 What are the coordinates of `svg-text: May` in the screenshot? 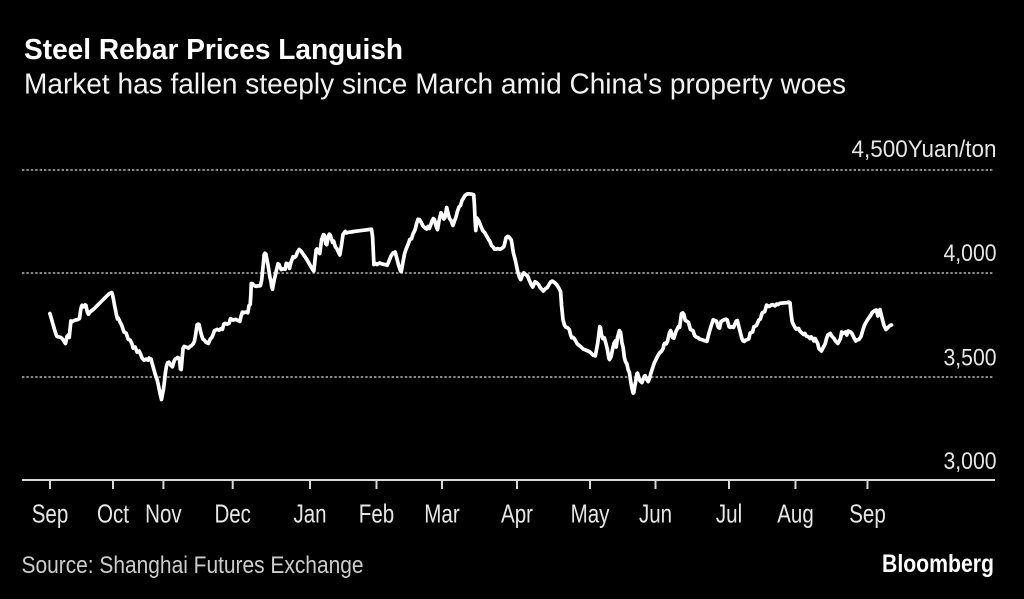 It's located at (590, 514).